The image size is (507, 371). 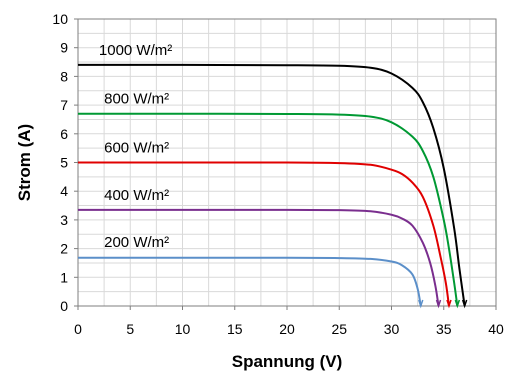 What do you see at coordinates (249, 281) in the screenshot?
I see `series-line` at bounding box center [249, 281].